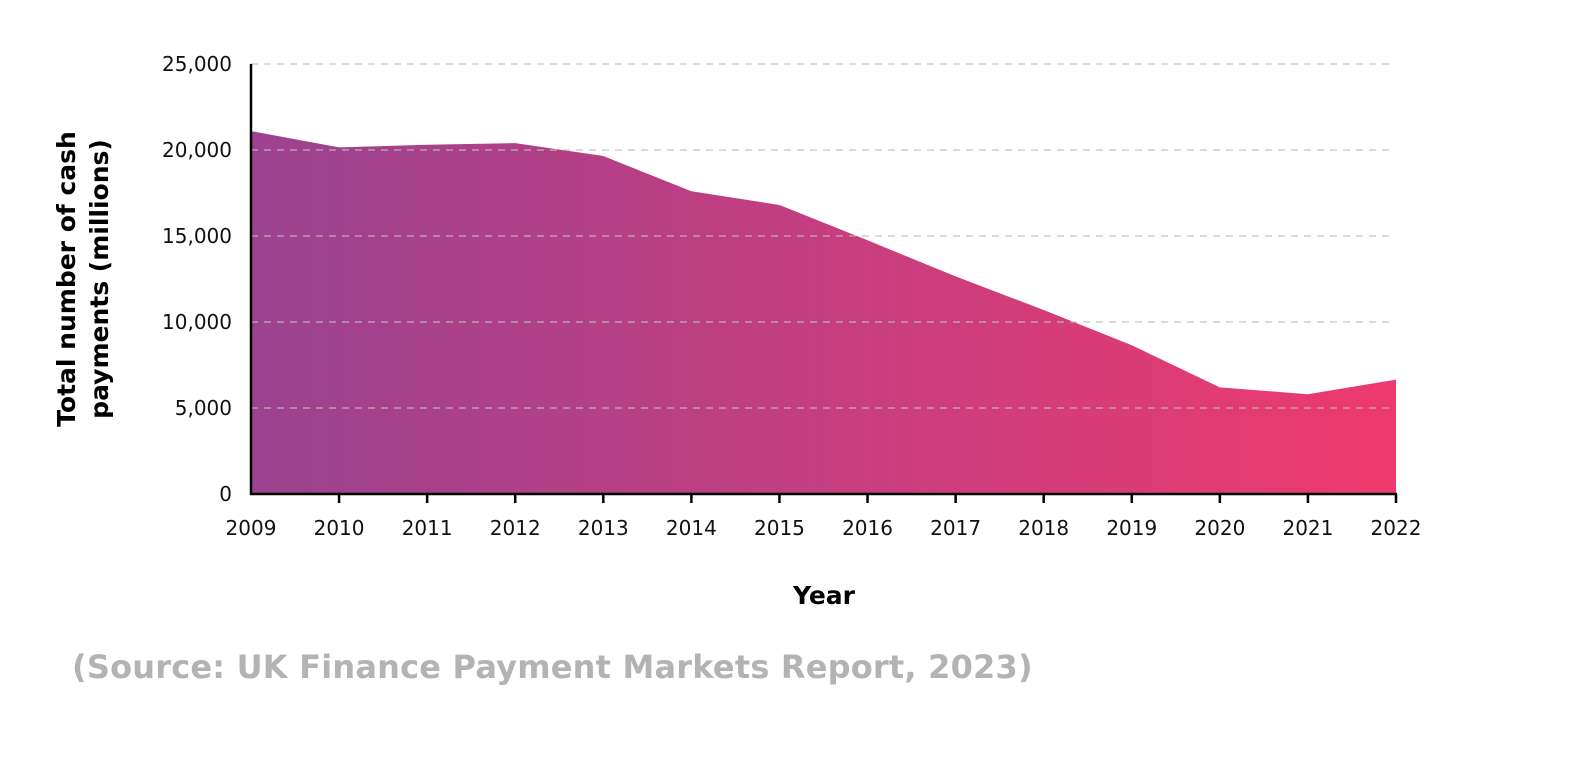 Image resolution: width=1576 pixels, height=761 pixels. I want to click on y-tick-label: 5,000, so click(203, 408).